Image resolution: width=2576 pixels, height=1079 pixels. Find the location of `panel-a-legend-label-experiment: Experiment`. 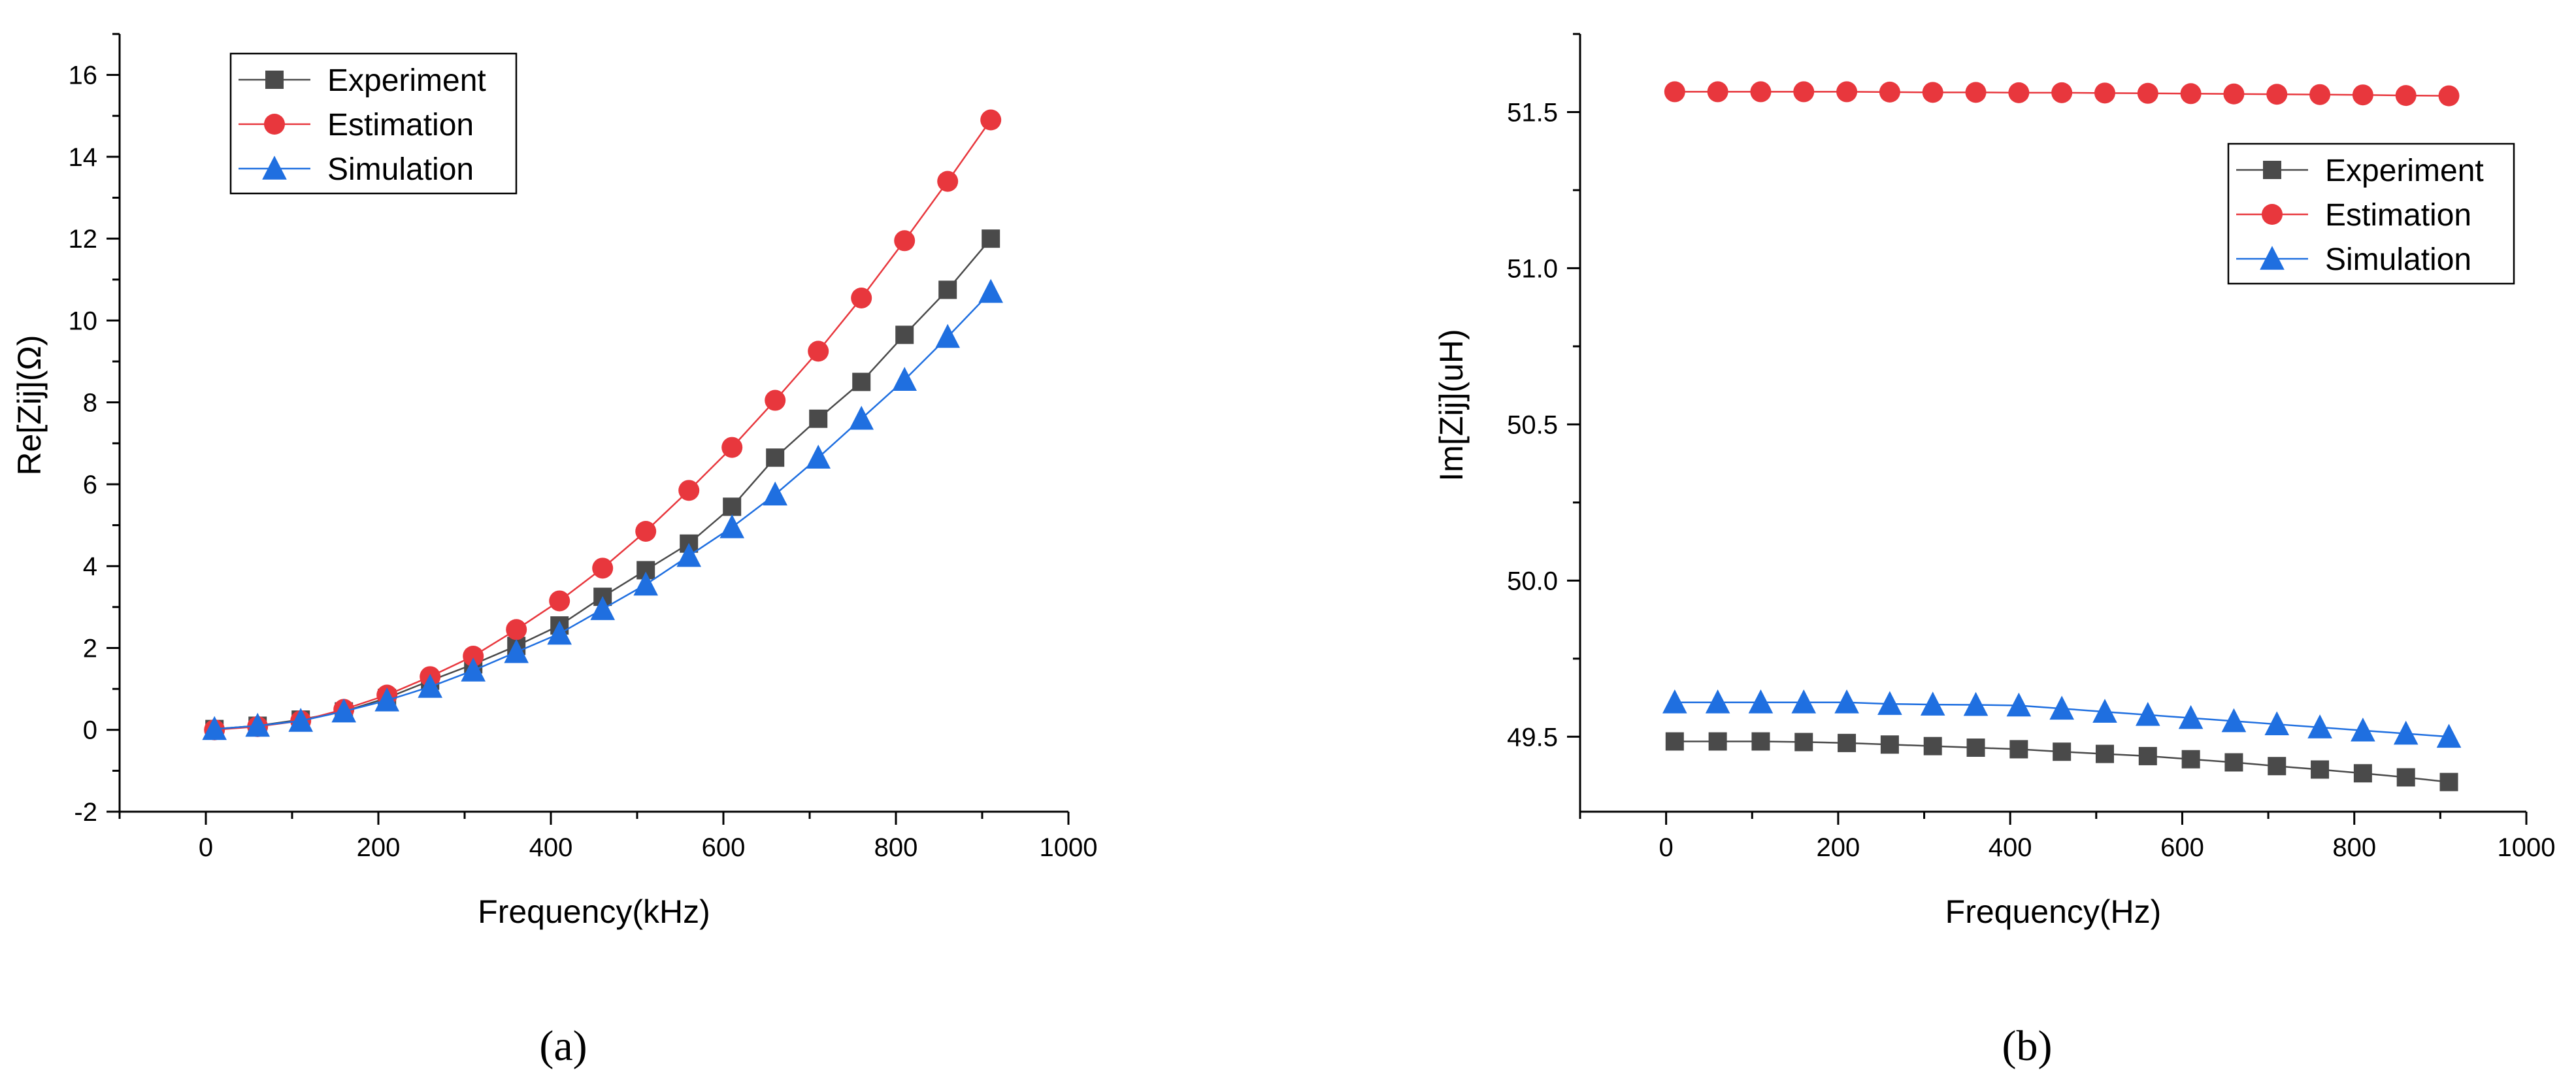

panel-a-legend-label-experiment: Experiment is located at coordinates (406, 80).